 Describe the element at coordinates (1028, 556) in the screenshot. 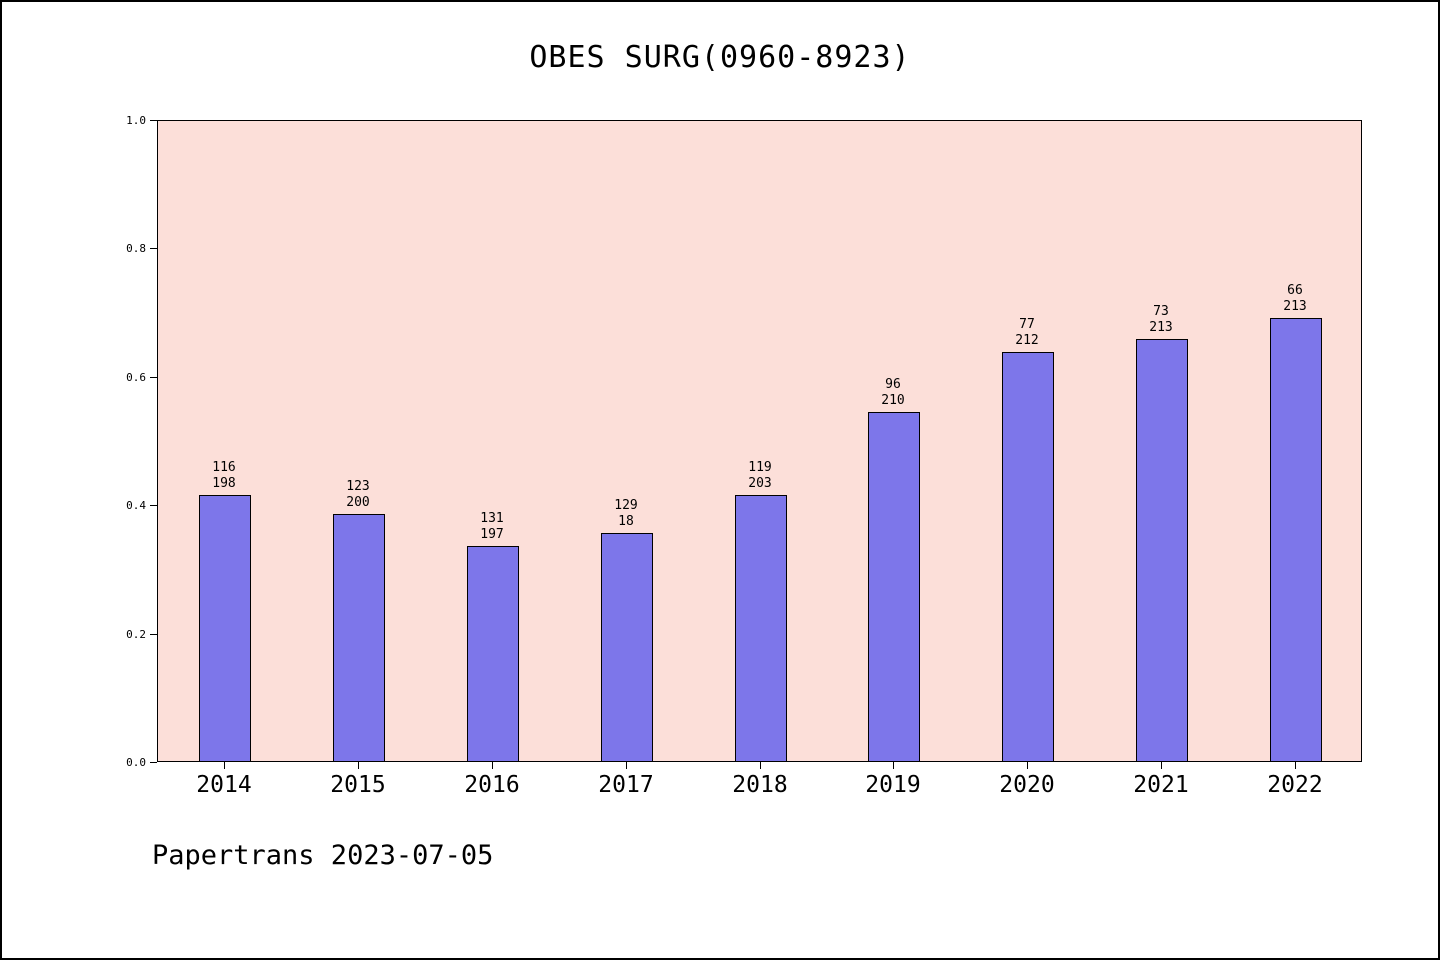

I see `bar-2020` at that location.